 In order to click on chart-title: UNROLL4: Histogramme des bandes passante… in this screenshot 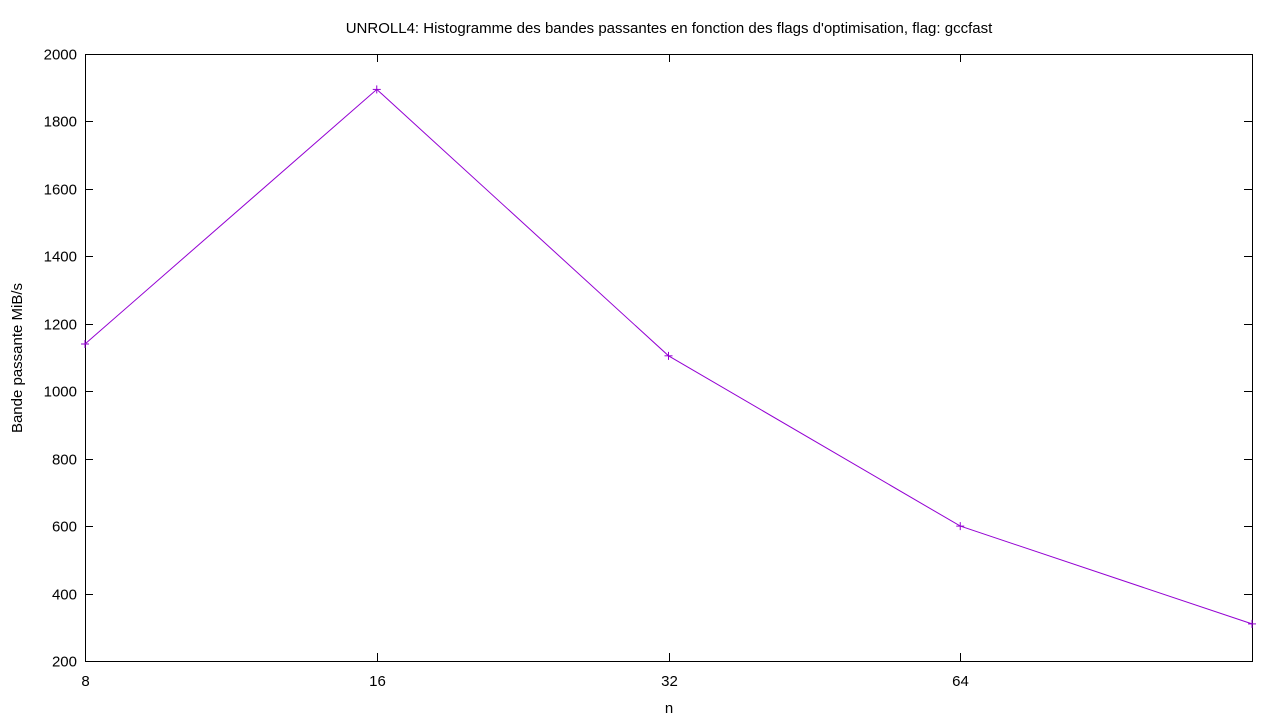, I will do `click(669, 28)`.